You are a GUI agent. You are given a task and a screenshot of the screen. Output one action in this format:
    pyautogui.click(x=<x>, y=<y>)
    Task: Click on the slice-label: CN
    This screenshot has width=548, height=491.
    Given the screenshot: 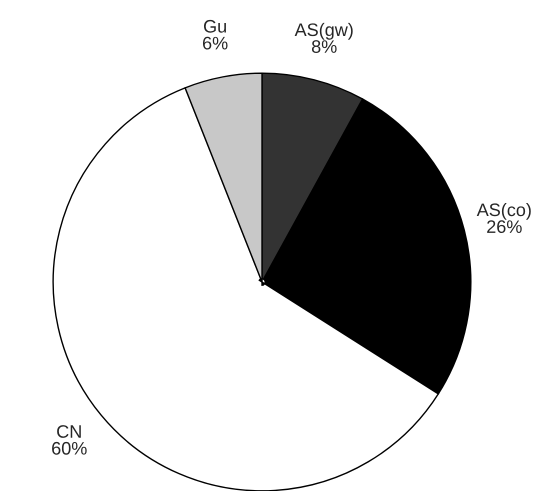 What is the action you would take?
    pyautogui.click(x=69, y=431)
    